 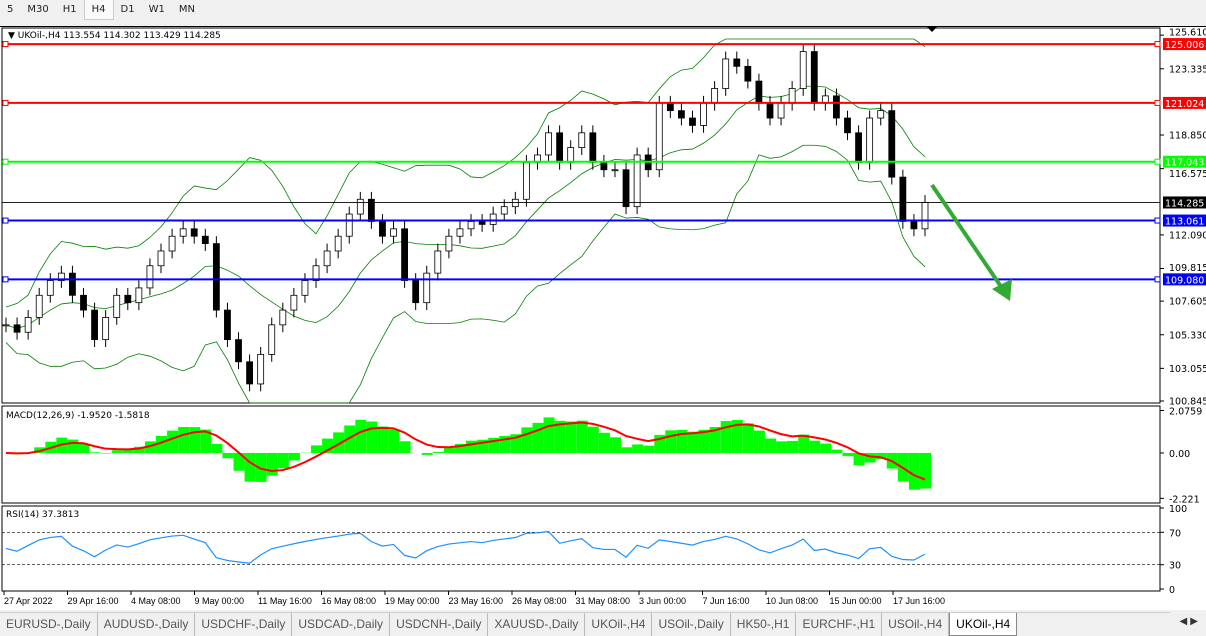 What do you see at coordinates (285, 601) in the screenshot?
I see `x-tick-label: 11 May 16:00` at bounding box center [285, 601].